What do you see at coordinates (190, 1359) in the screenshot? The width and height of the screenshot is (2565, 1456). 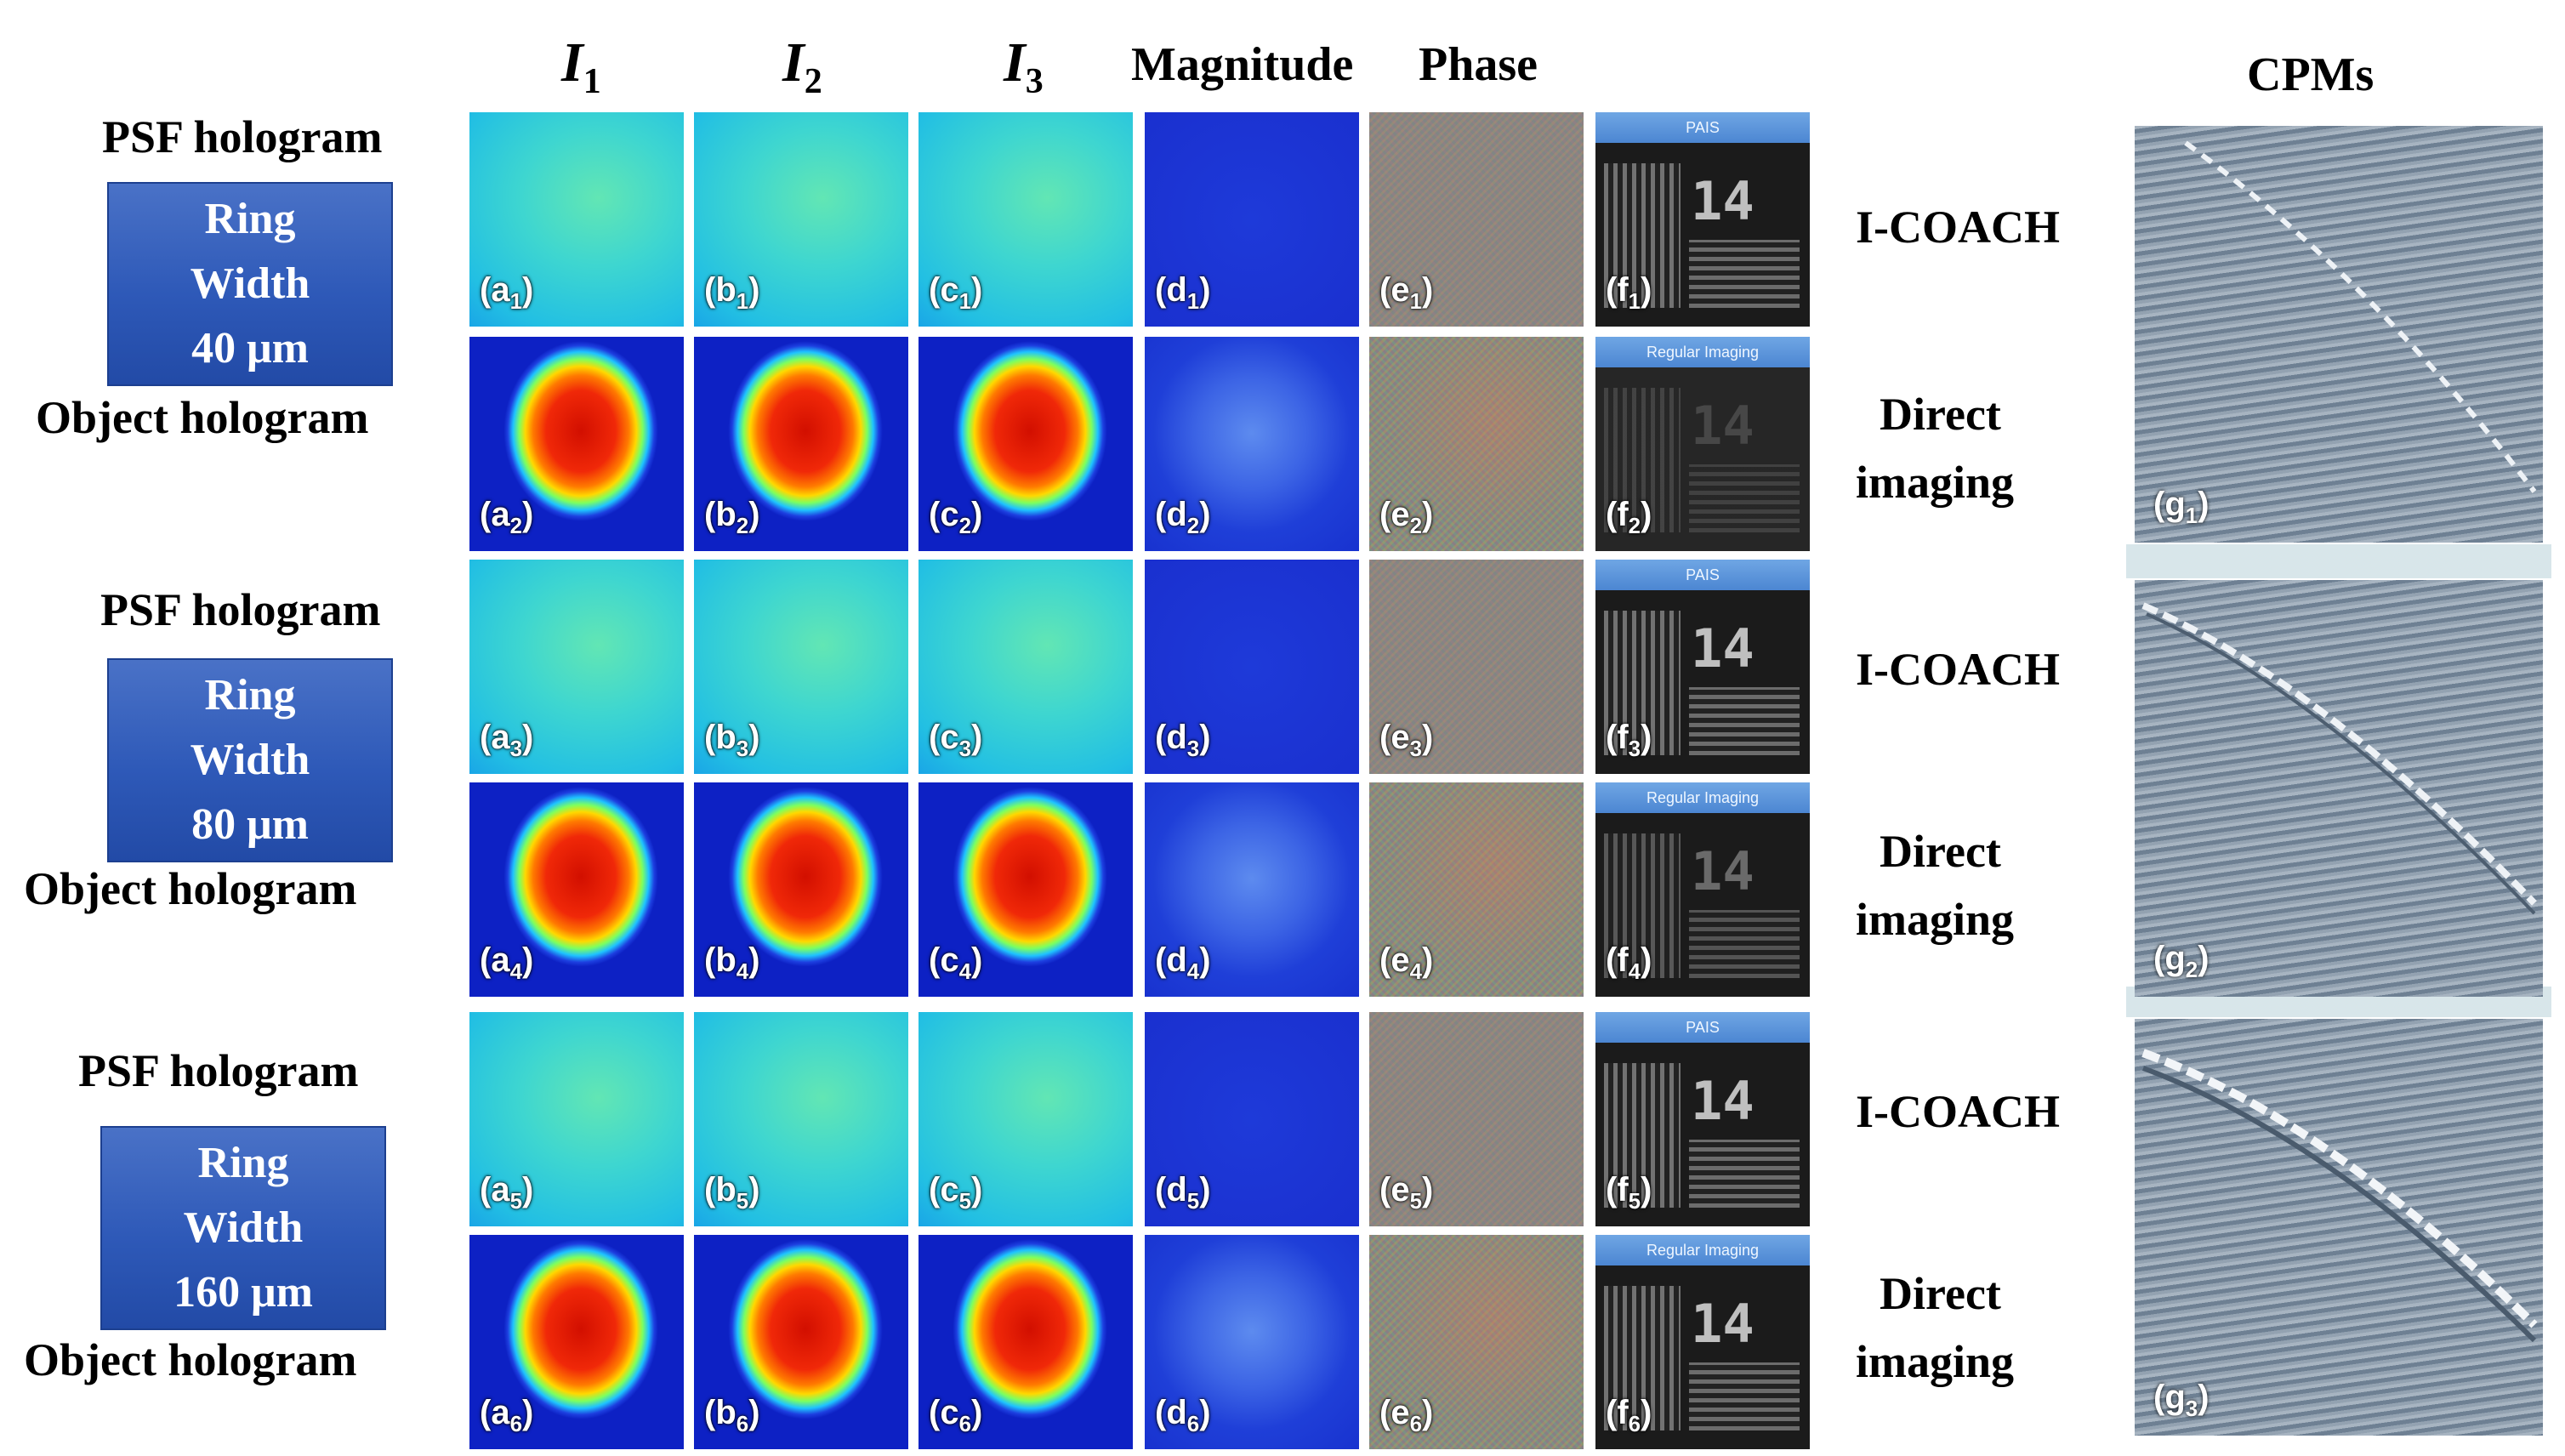 I see `object-hologram-label-3: Object hologram` at bounding box center [190, 1359].